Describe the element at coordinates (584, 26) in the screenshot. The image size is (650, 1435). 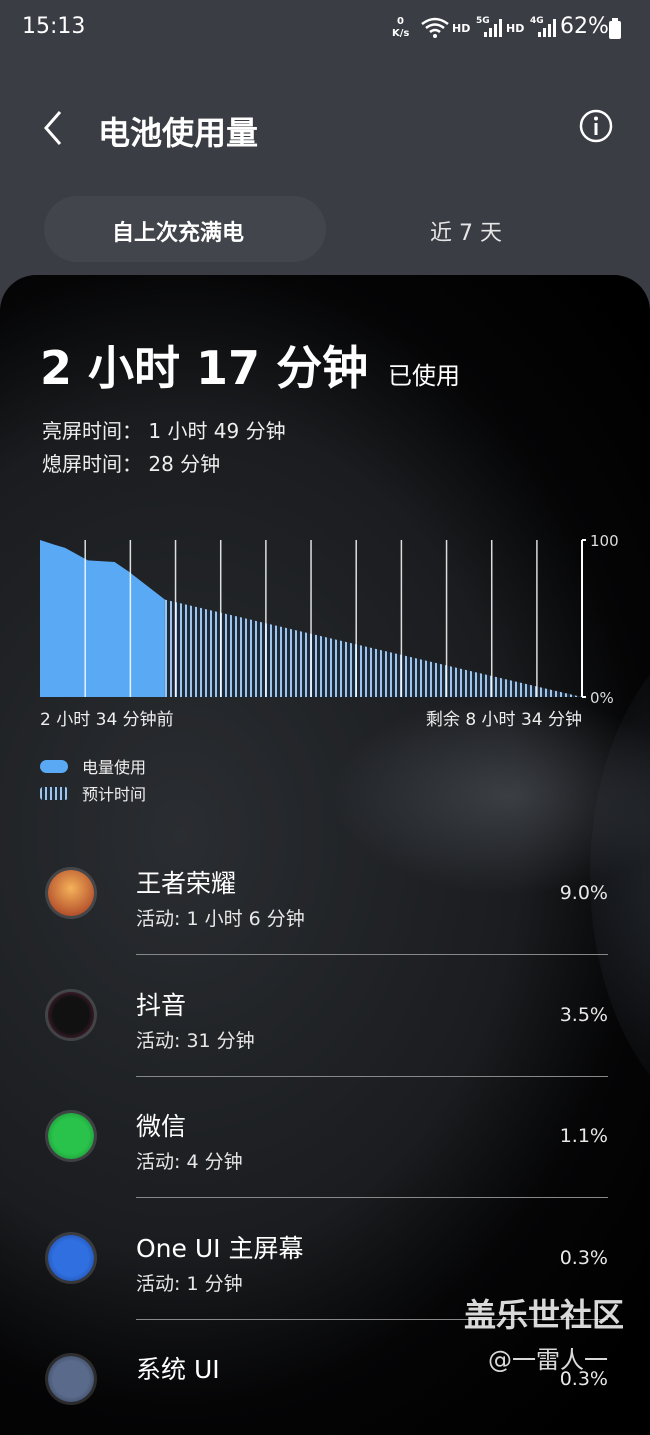
I see `battery-percent: 62%` at that location.